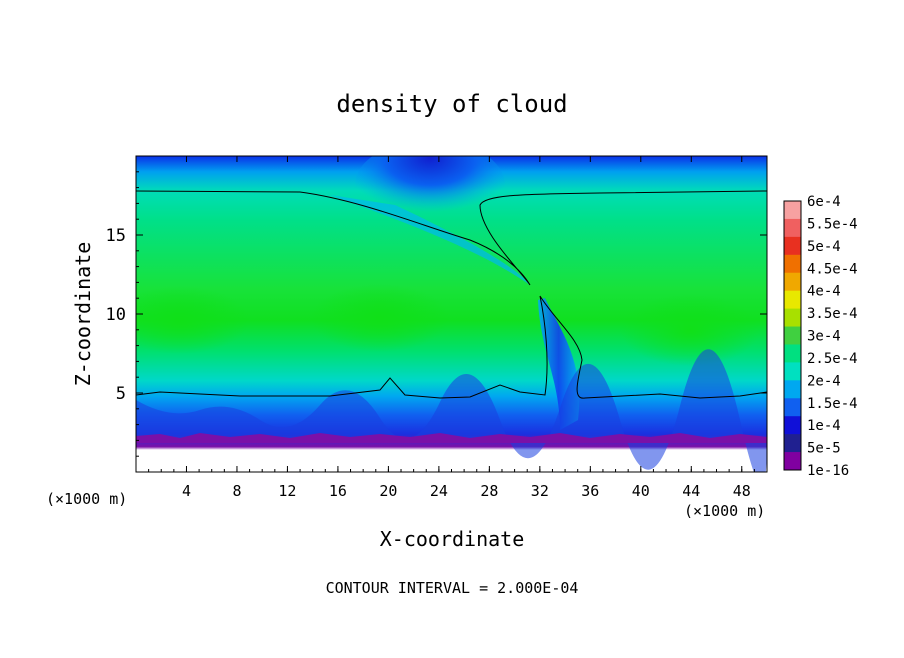 The image size is (904, 658). Describe the element at coordinates (691, 491) in the screenshot. I see `x-tick-label-44: 44` at that location.